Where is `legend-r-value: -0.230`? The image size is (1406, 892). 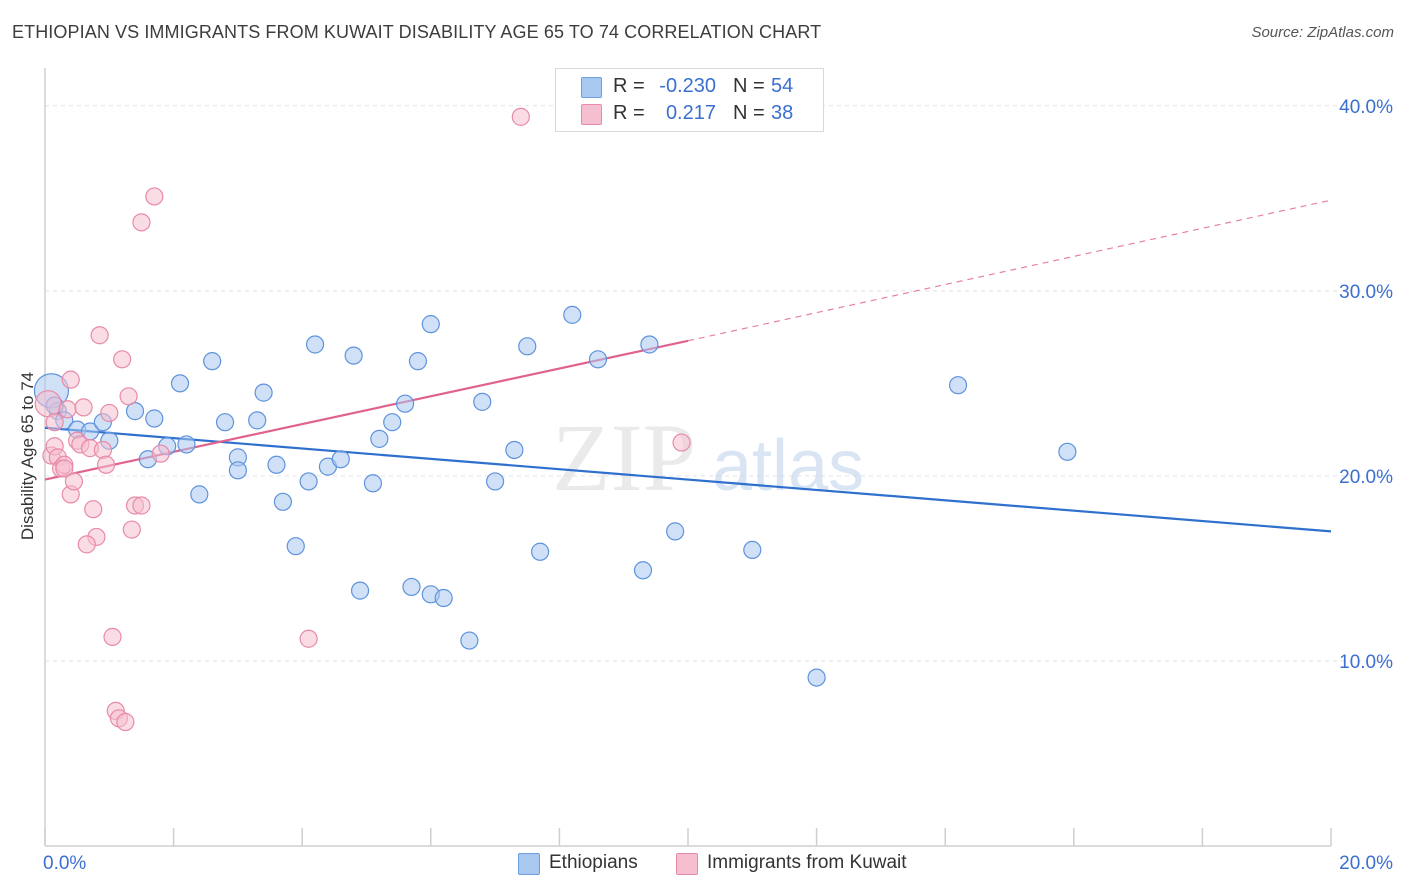 legend-r-value: -0.230 is located at coordinates (687, 86).